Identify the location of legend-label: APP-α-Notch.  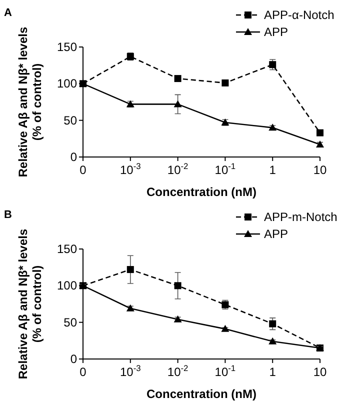
(299, 15).